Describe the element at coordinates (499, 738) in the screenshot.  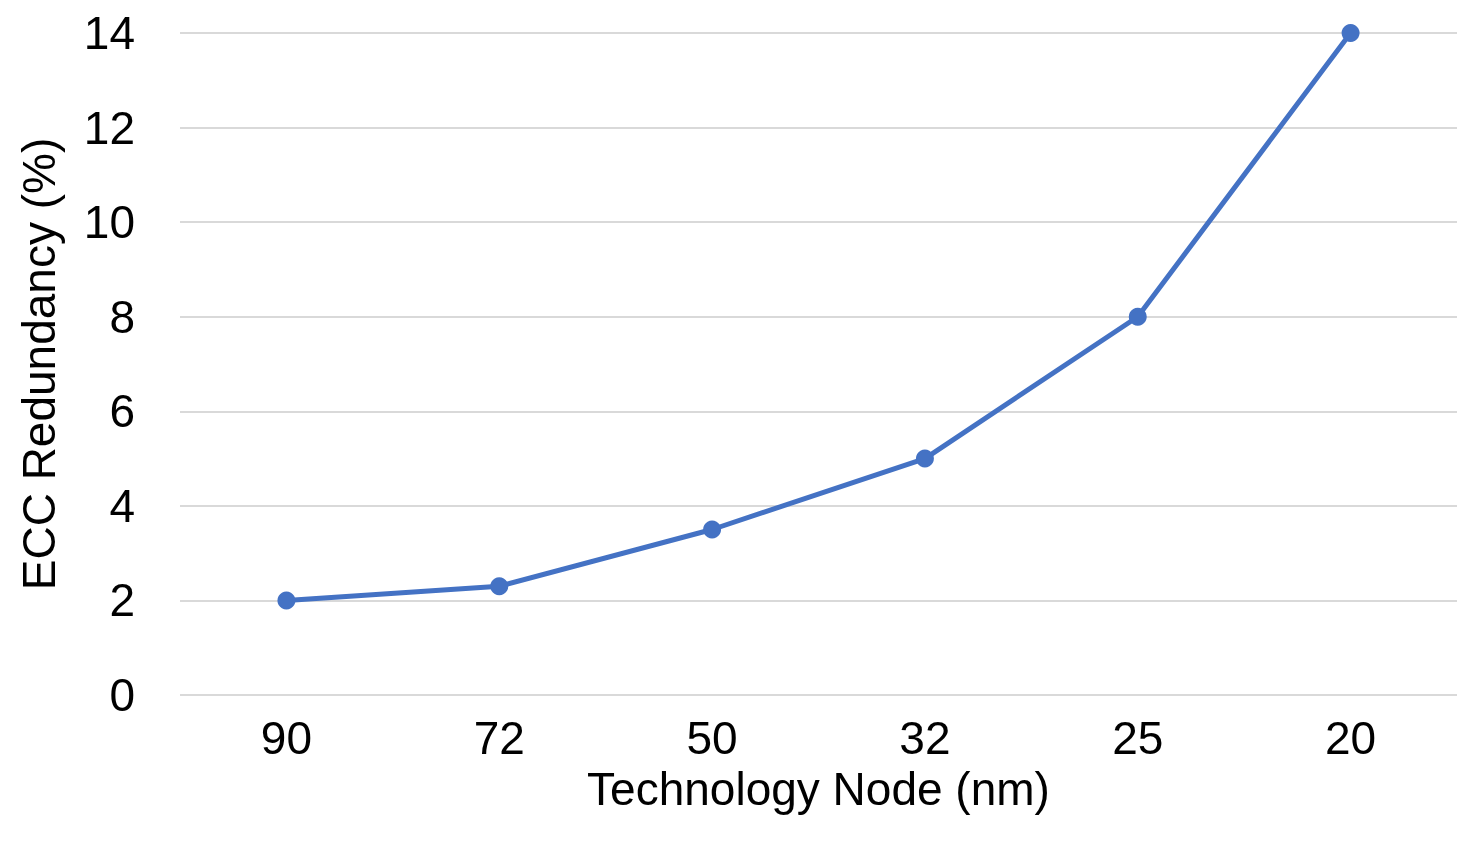
I see `x-tick-label: 72` at that location.